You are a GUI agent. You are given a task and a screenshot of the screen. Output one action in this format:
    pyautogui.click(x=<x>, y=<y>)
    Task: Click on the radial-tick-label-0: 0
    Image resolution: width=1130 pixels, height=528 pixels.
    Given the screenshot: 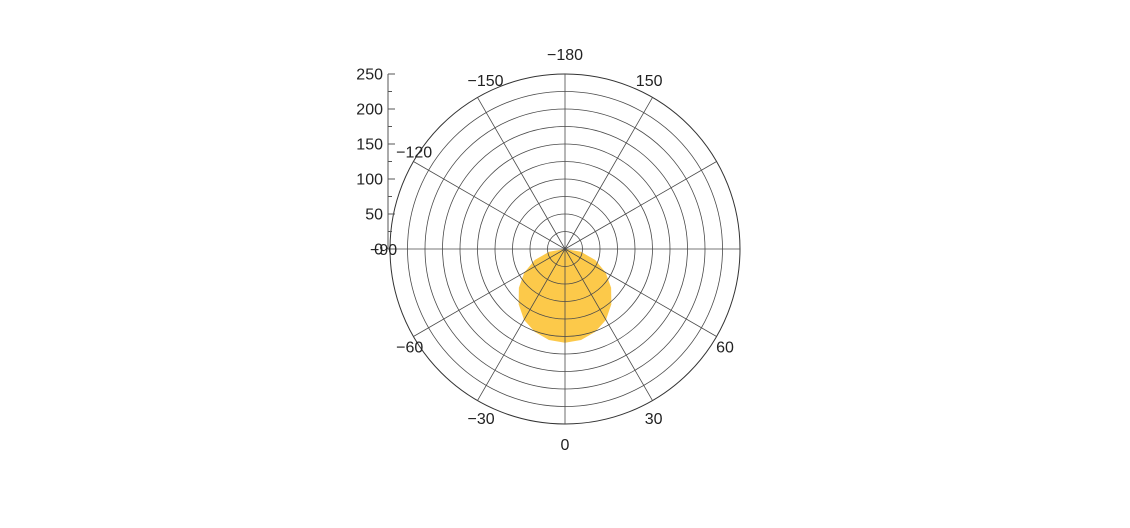 What is the action you would take?
    pyautogui.click(x=378, y=250)
    